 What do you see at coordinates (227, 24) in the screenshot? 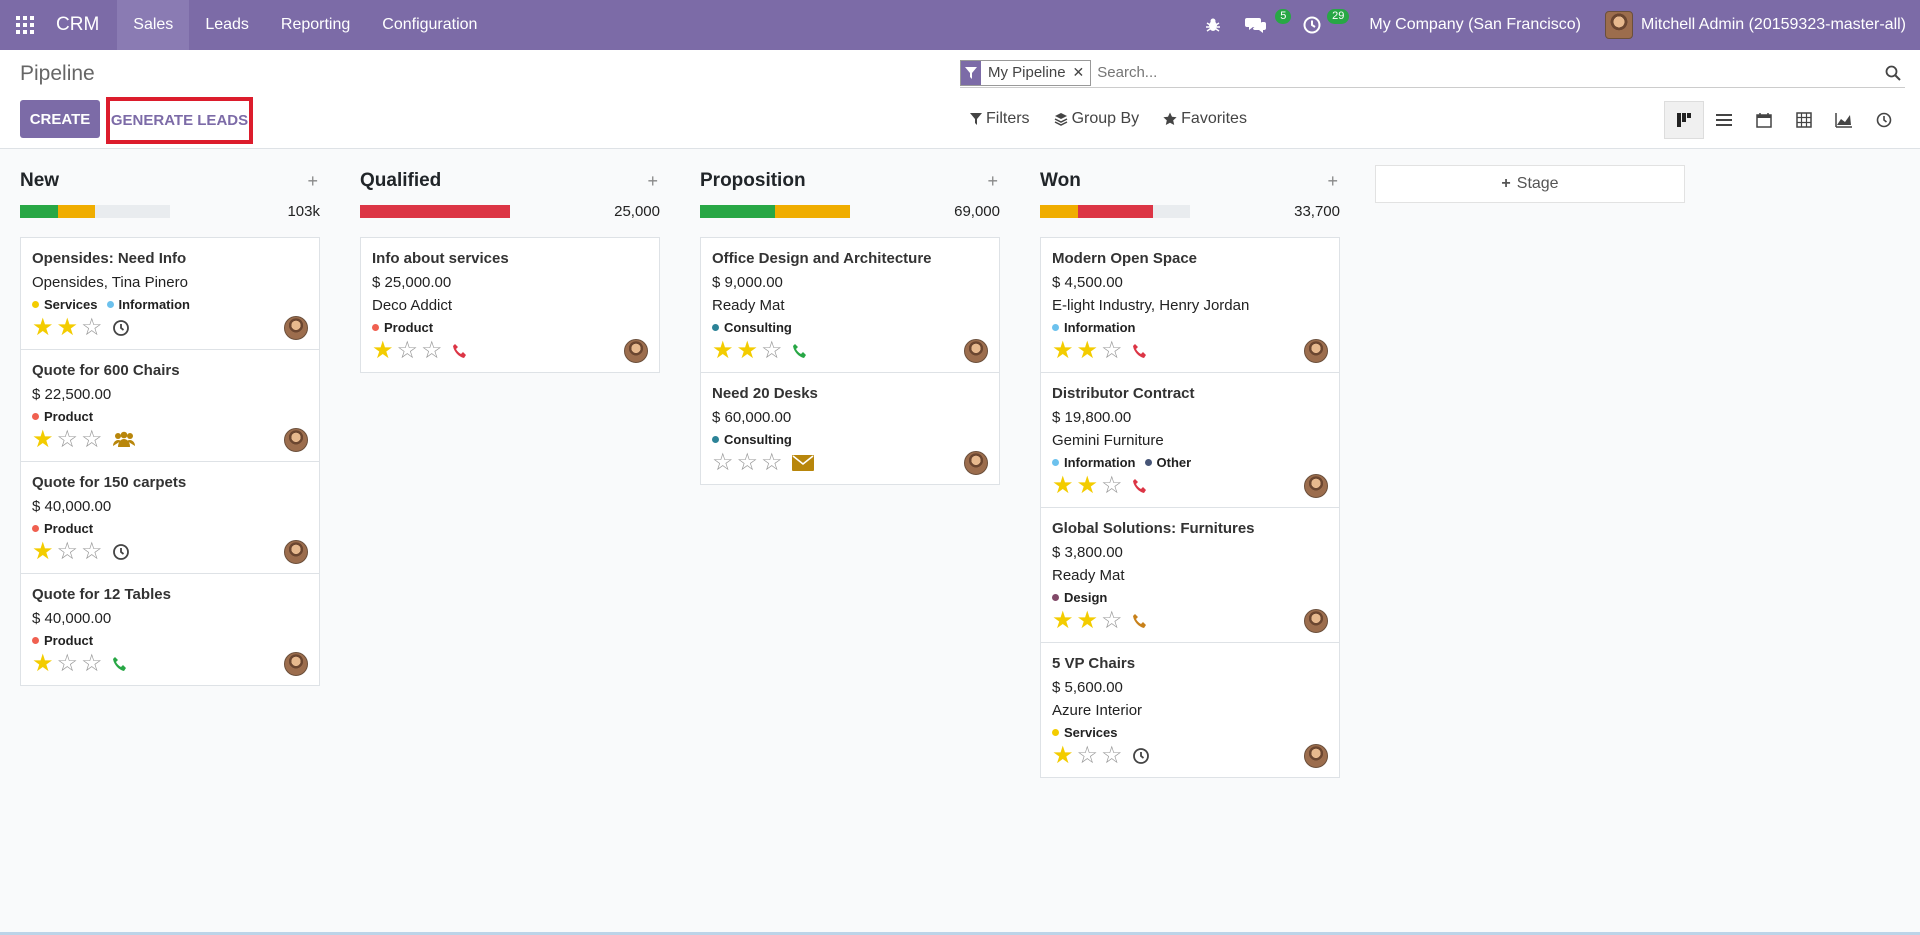
I see `menu-leads: Leads` at bounding box center [227, 24].